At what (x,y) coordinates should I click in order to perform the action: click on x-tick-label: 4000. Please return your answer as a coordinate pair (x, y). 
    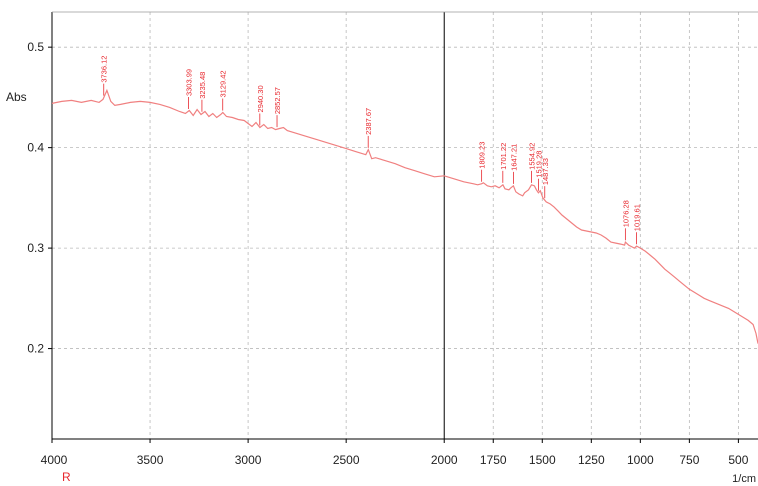
    Looking at the image, I should click on (54, 460).